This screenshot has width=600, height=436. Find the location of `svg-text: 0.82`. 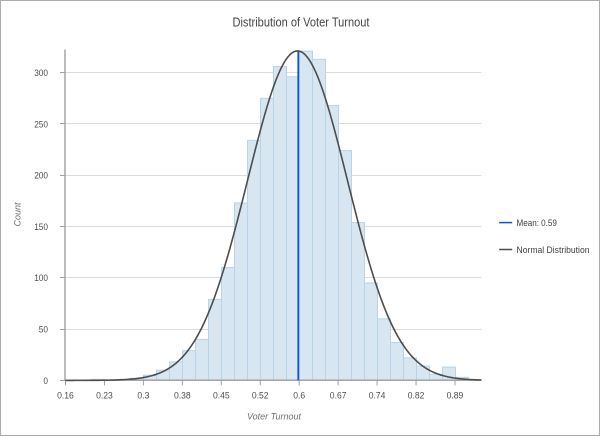

svg-text: 0.82 is located at coordinates (416, 395).